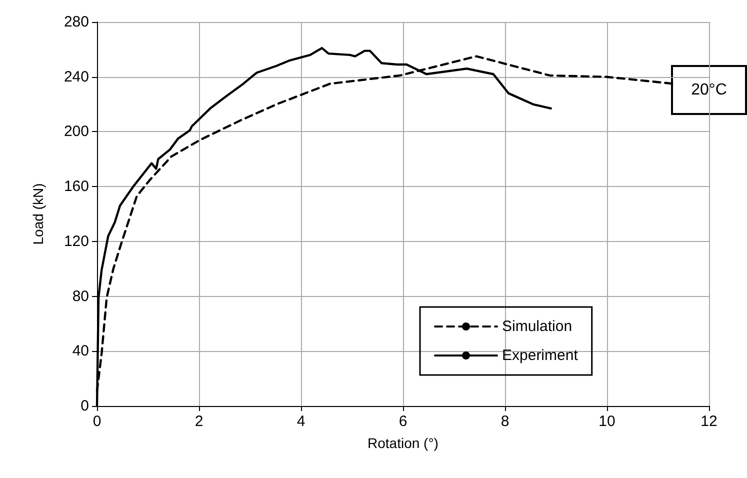  What do you see at coordinates (537, 326) in the screenshot?
I see `legend-label: Simulation` at bounding box center [537, 326].